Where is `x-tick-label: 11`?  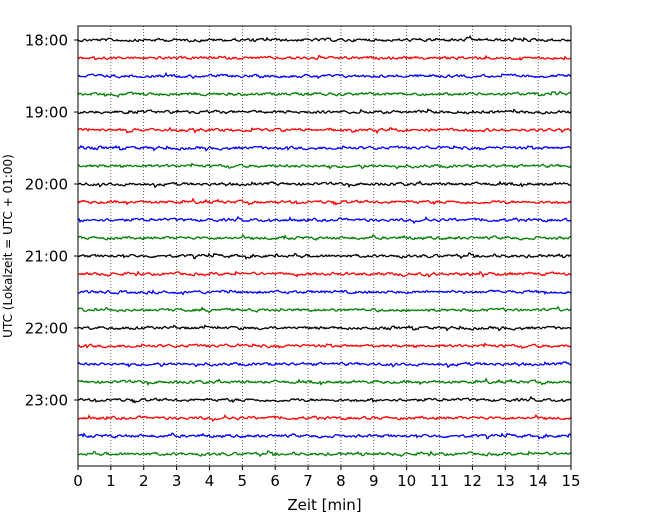 x-tick-label: 11 is located at coordinates (439, 481).